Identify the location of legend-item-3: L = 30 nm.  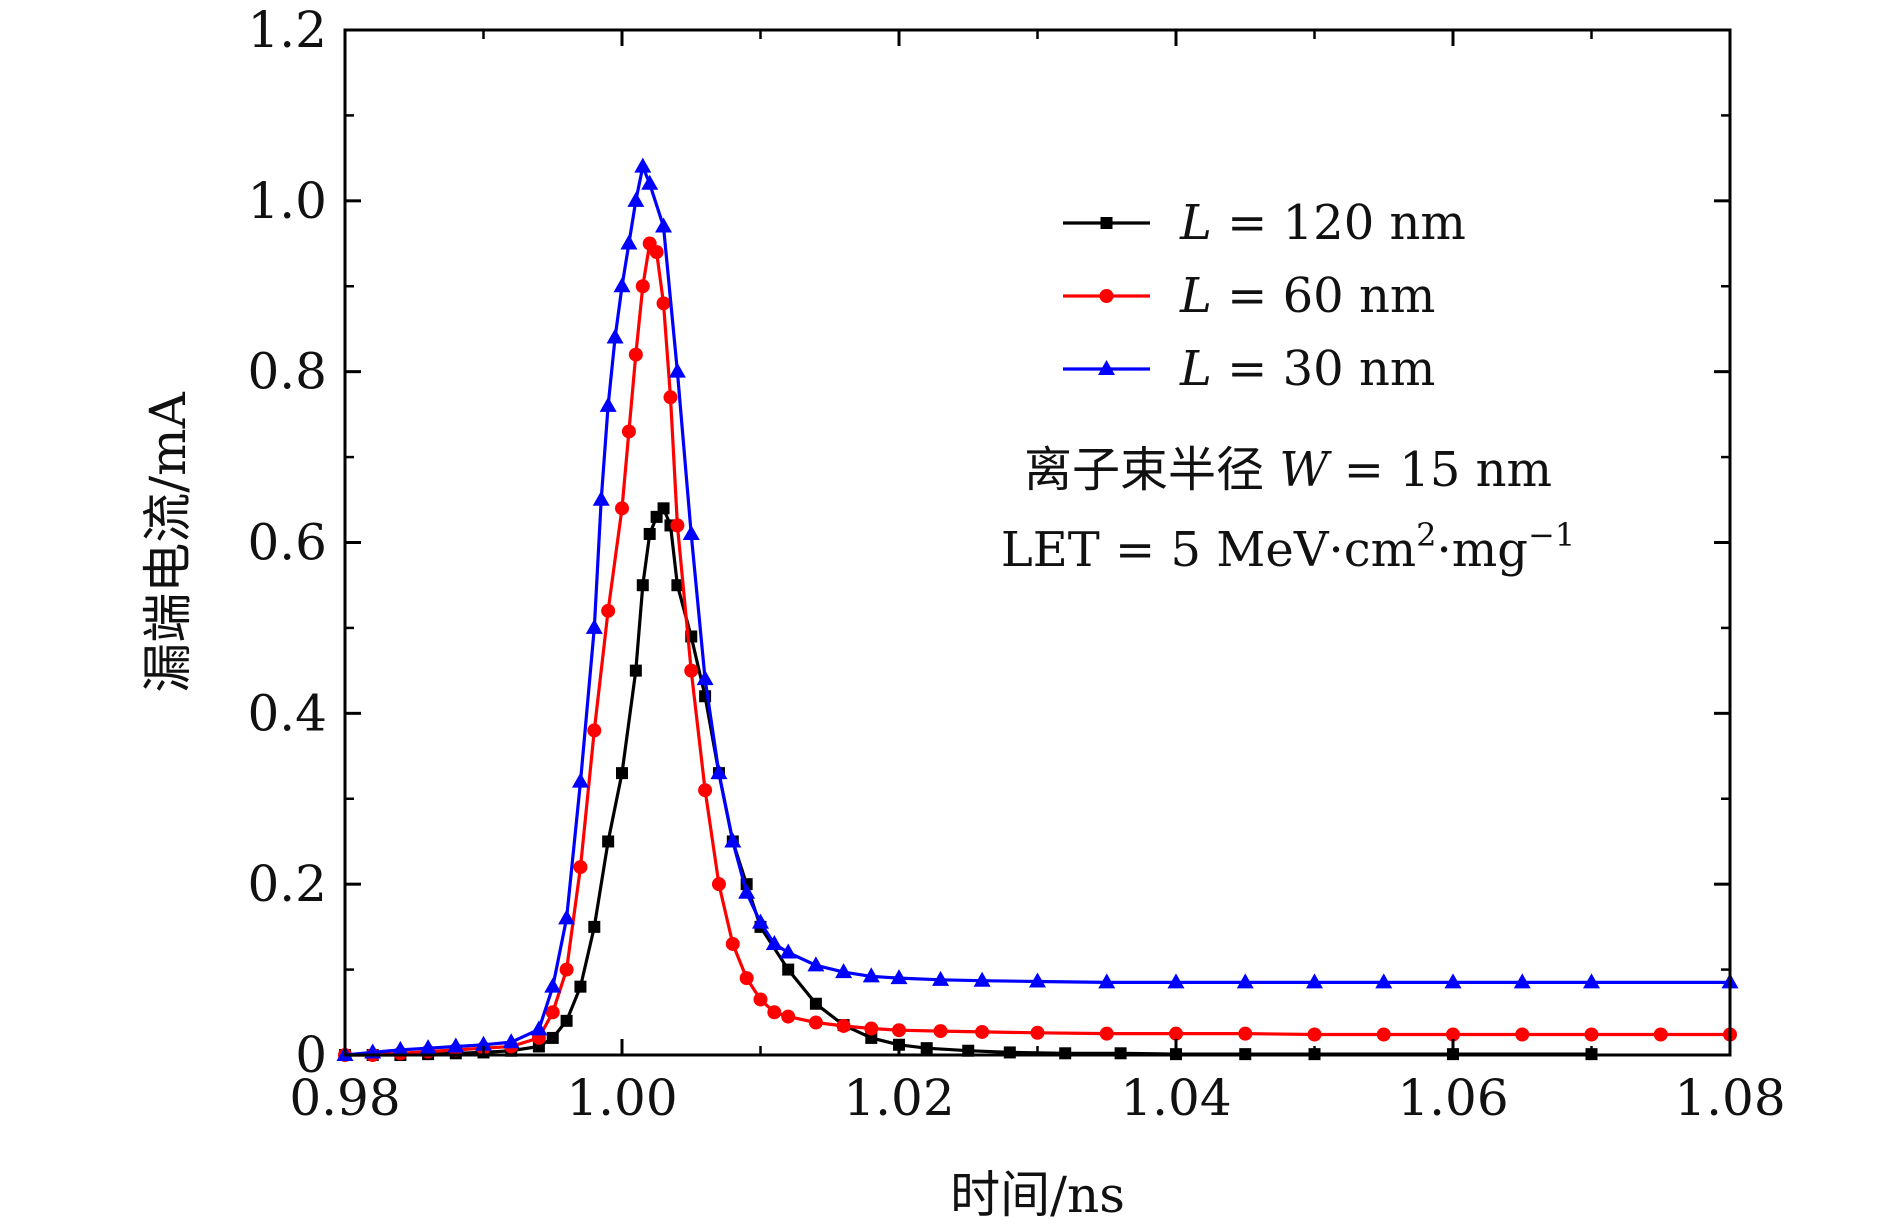
(1249, 369).